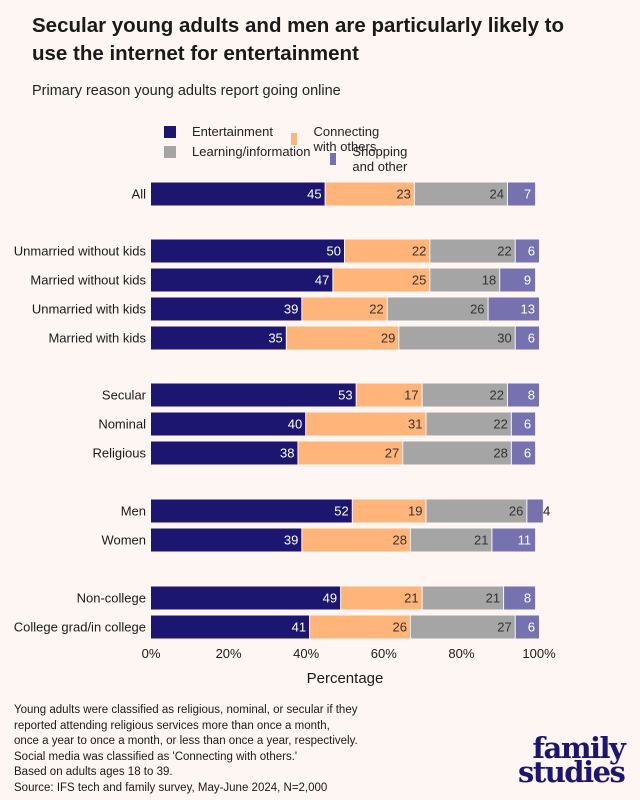 Image resolution: width=640 pixels, height=800 pixels. Describe the element at coordinates (369, 194) in the screenshot. I see `bar-connecting-with-others-all` at that location.